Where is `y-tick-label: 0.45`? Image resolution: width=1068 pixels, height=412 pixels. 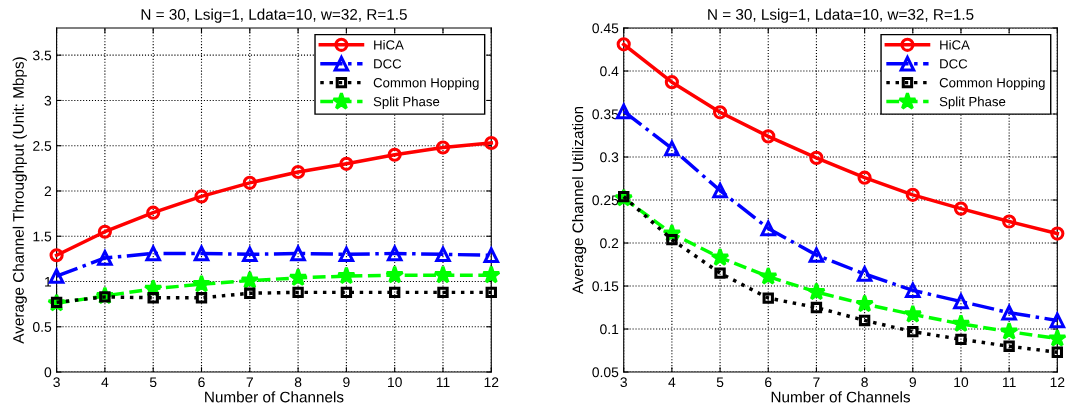
y-tick-label: 0.45 is located at coordinates (605, 28).